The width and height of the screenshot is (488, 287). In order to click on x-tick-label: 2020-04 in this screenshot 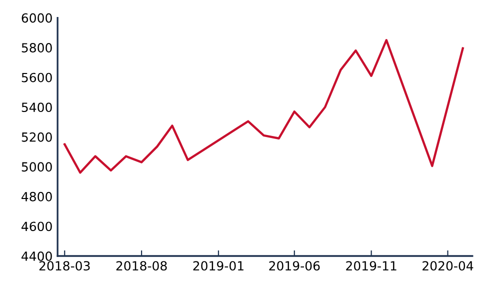, I will do `click(448, 266)`.